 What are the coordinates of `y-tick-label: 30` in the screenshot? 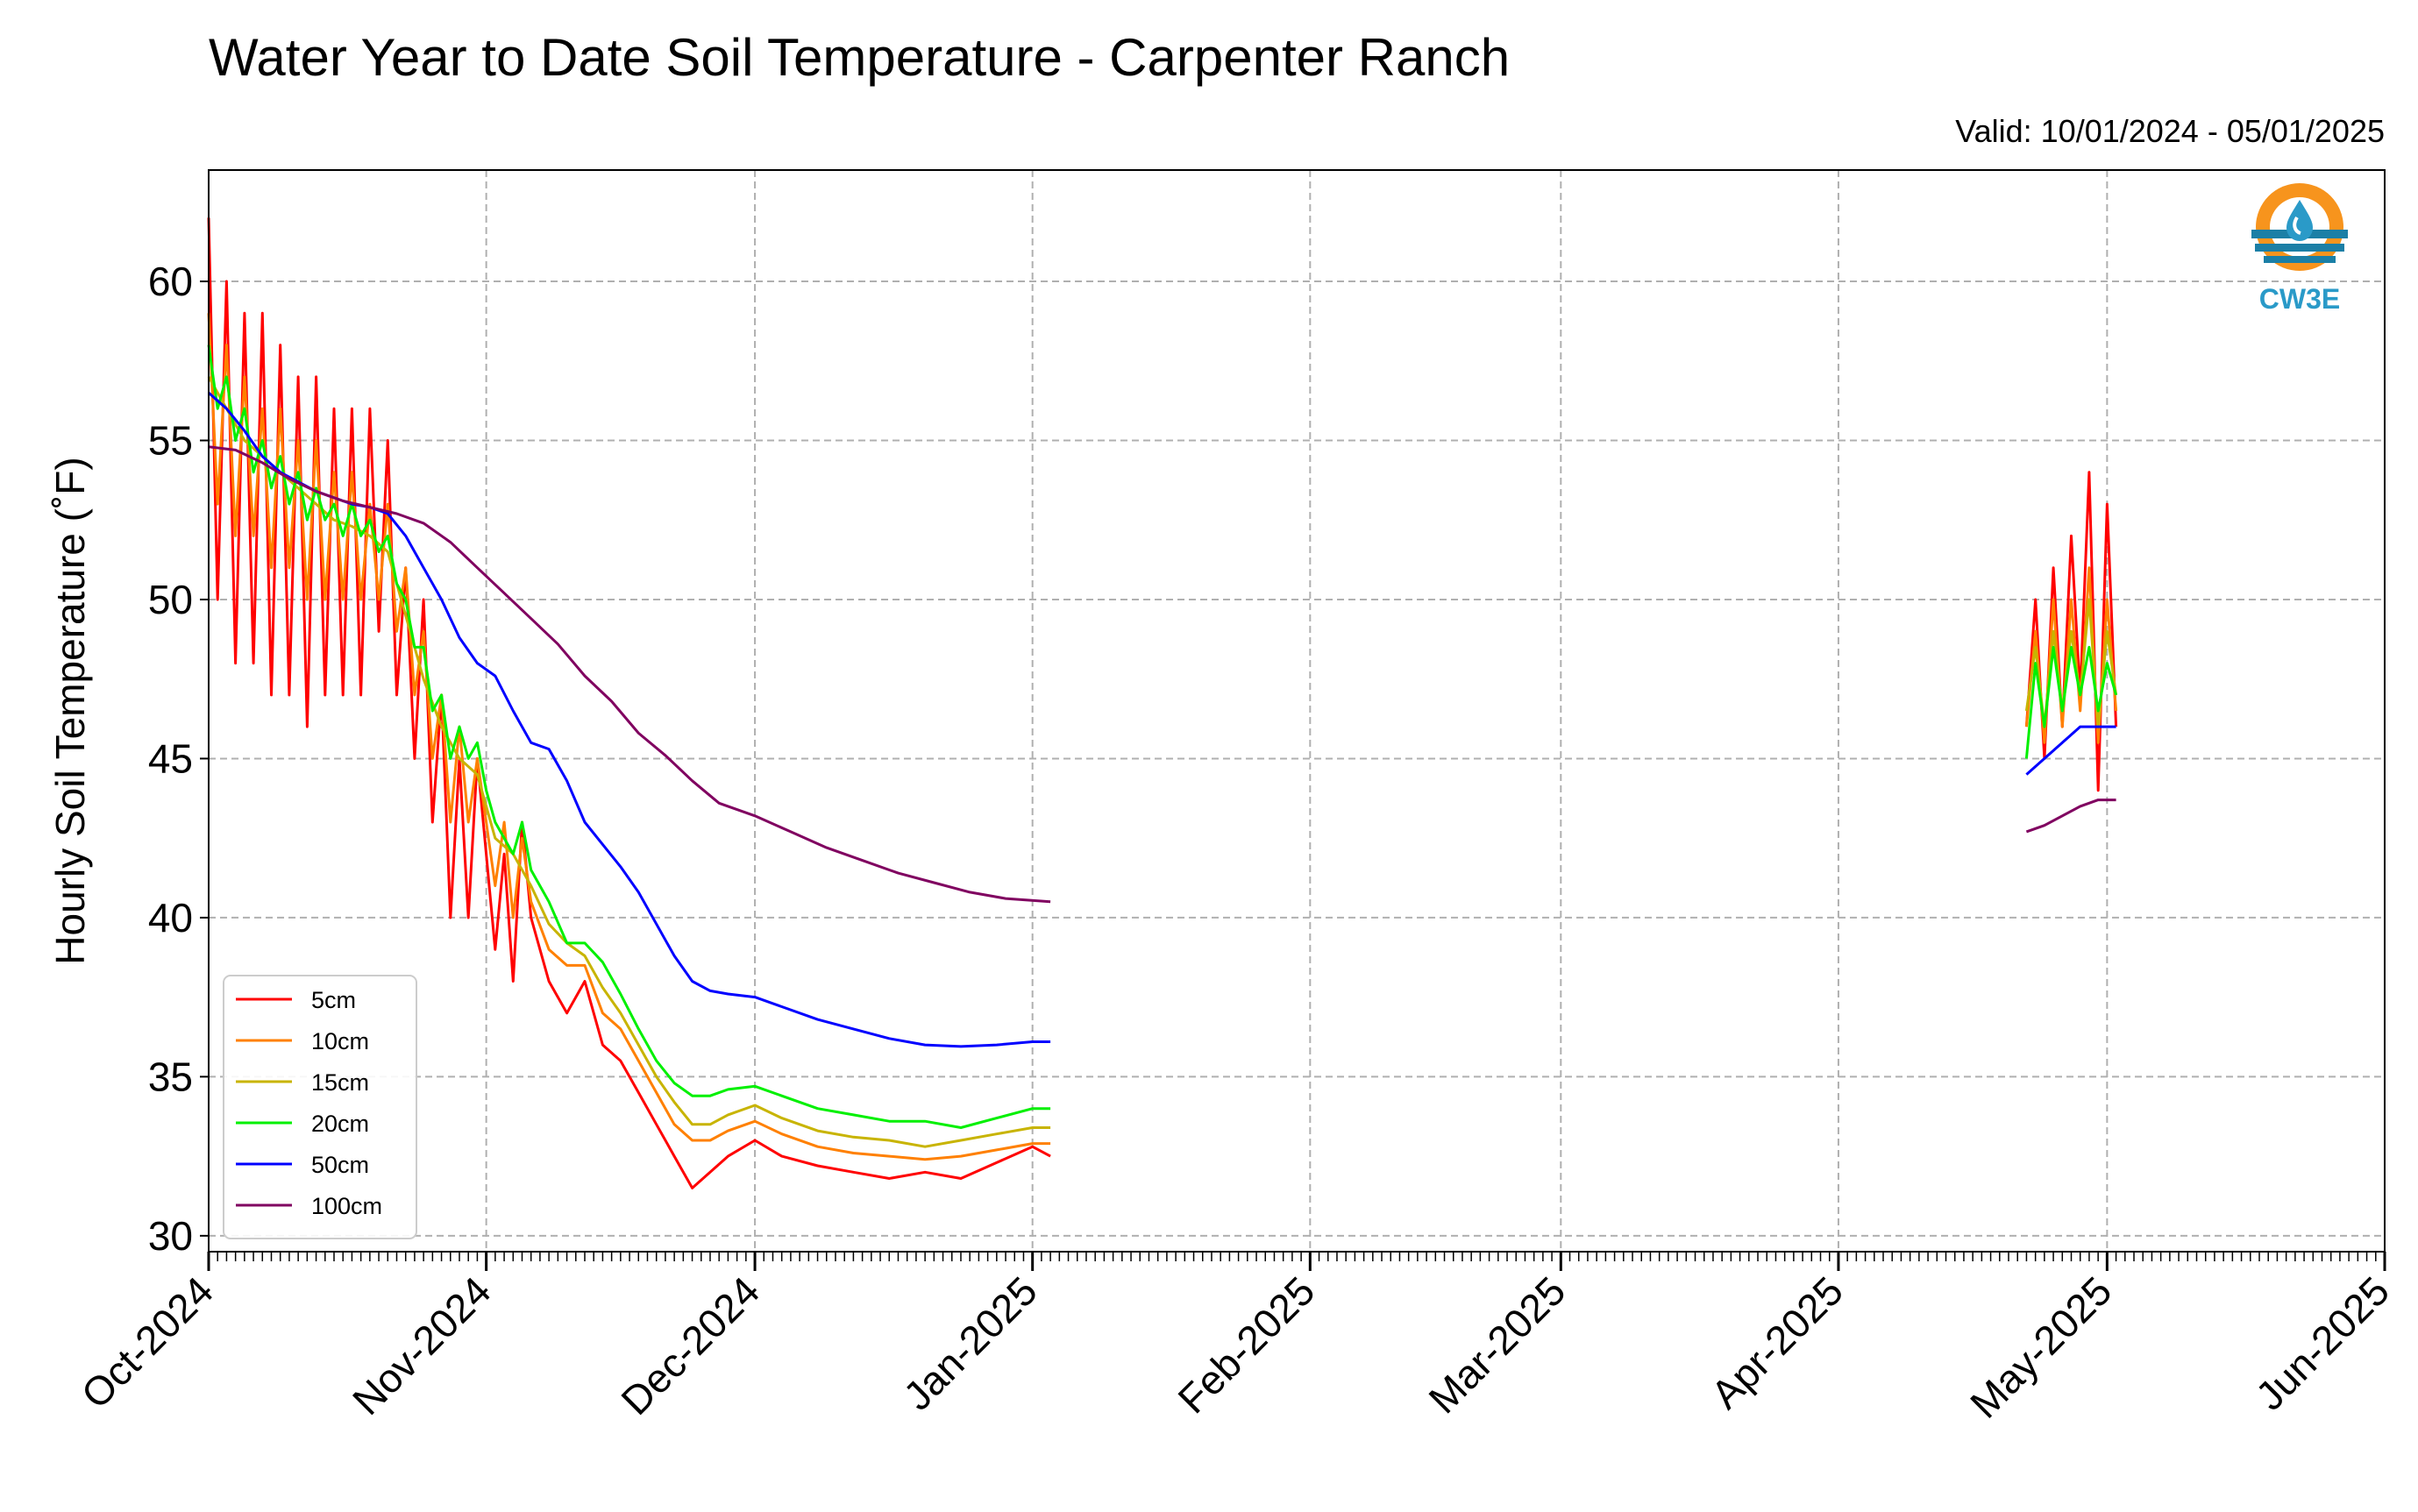 It's located at (170, 1236).